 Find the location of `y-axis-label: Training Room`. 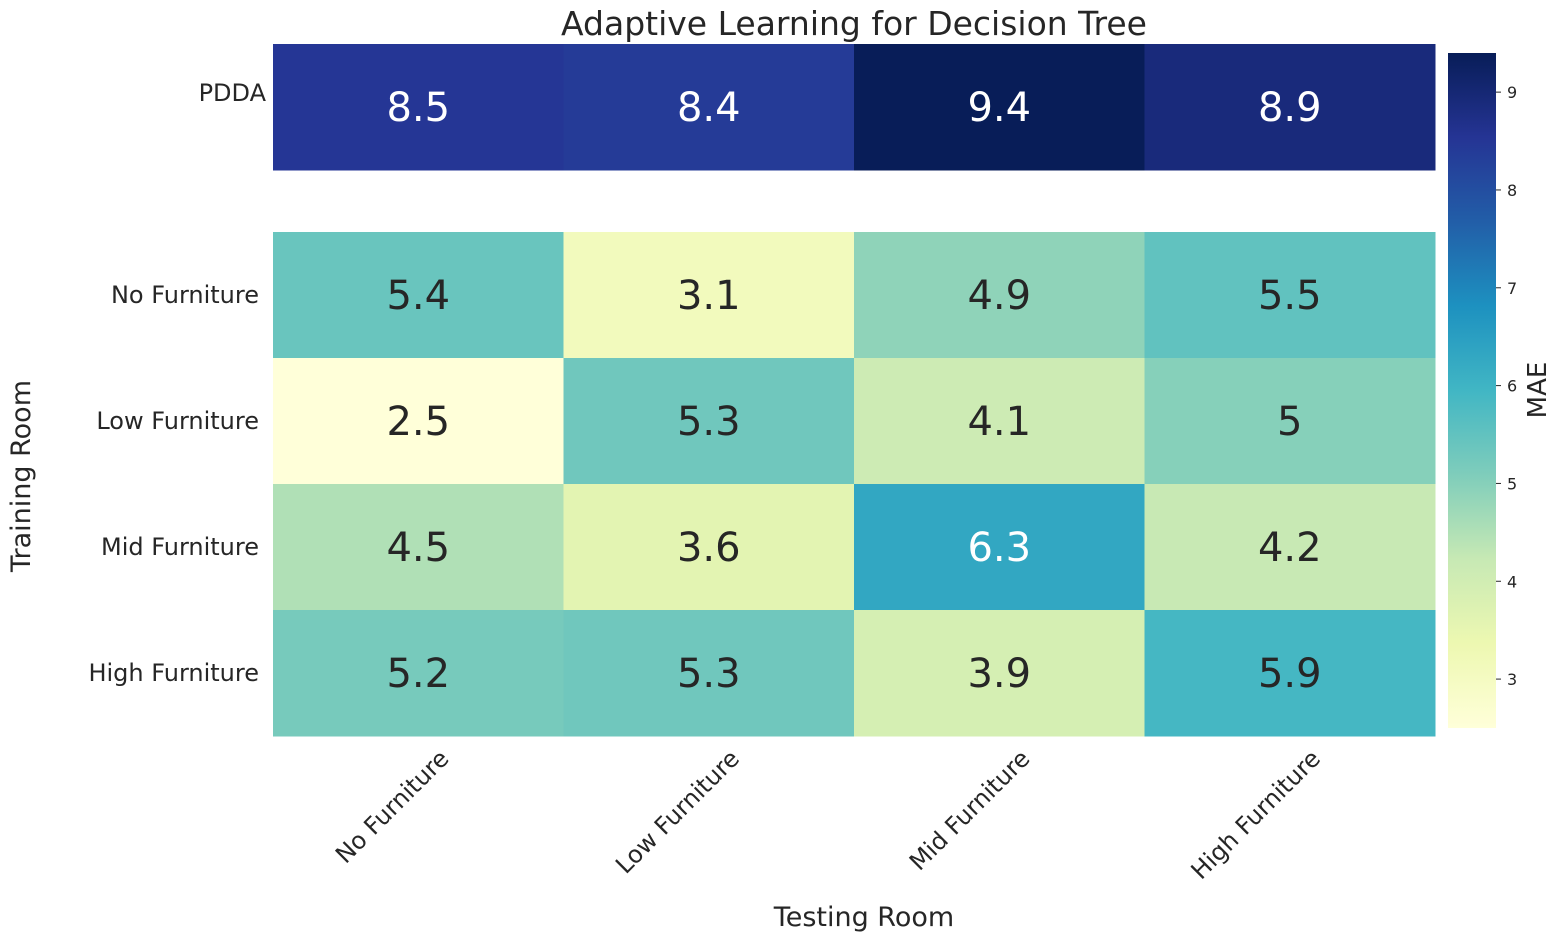

y-axis-label: Training Room is located at coordinates (21, 476).